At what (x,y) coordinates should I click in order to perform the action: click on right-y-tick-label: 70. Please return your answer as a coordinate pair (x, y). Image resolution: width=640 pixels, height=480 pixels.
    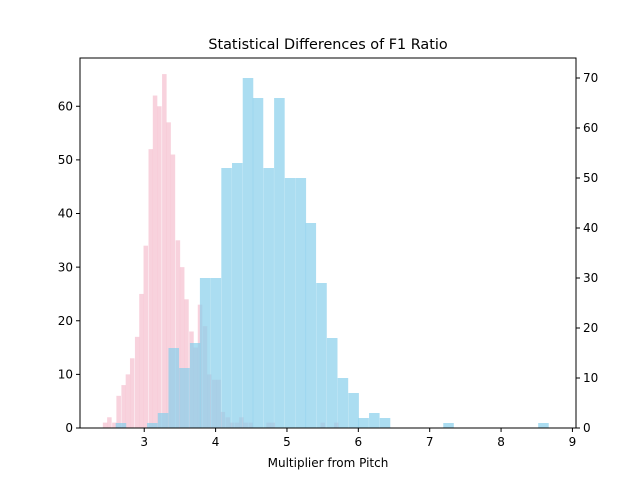
    Looking at the image, I should click on (590, 78).